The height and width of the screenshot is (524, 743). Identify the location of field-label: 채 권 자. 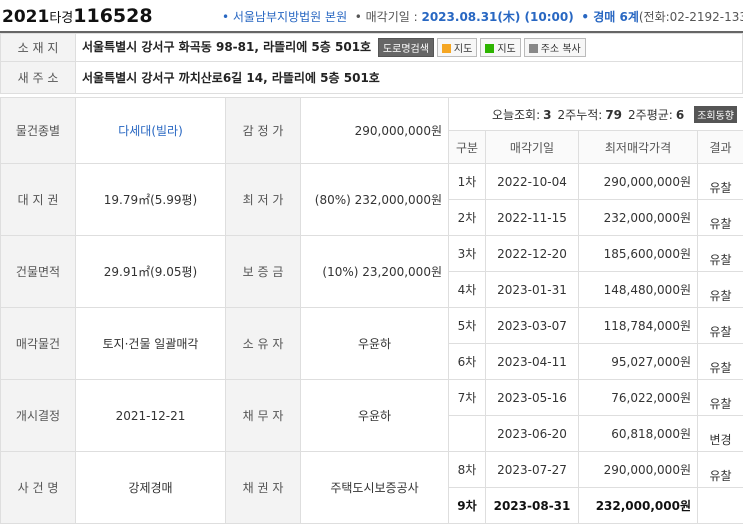
(263, 488).